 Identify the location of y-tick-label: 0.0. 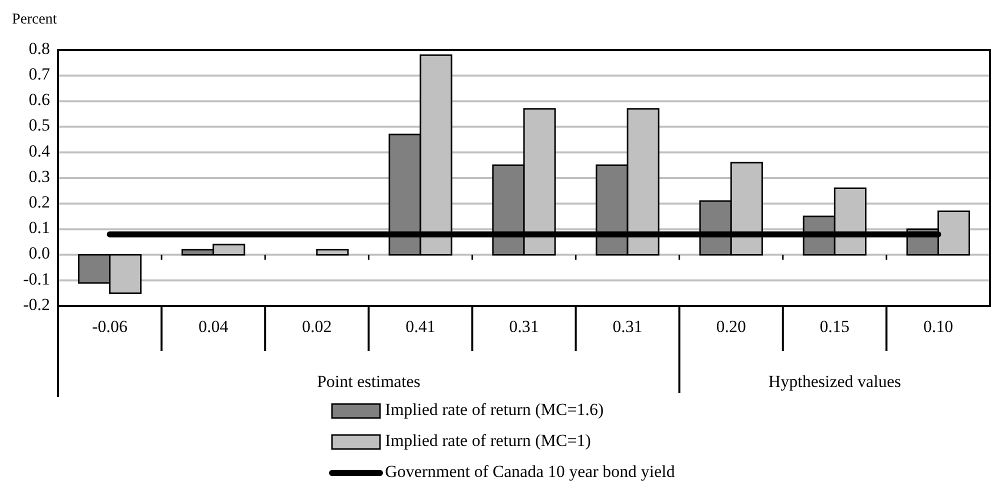
(39, 253).